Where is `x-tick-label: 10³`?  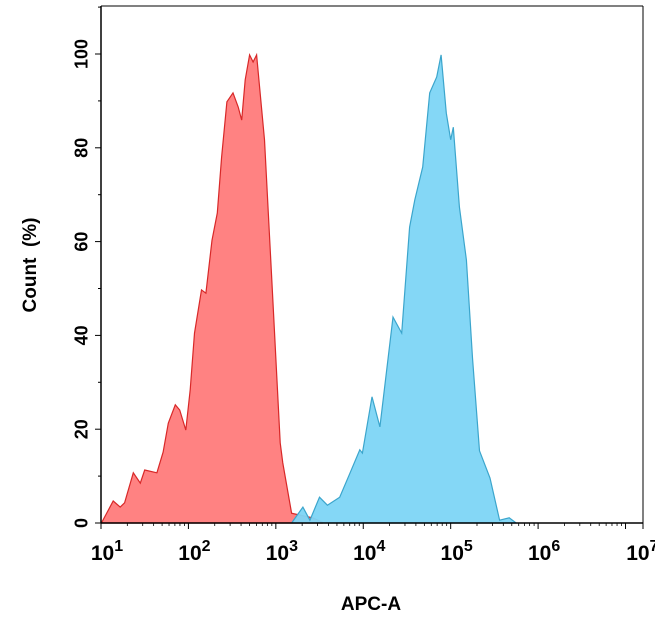 x-tick-label: 10³ is located at coordinates (282, 551).